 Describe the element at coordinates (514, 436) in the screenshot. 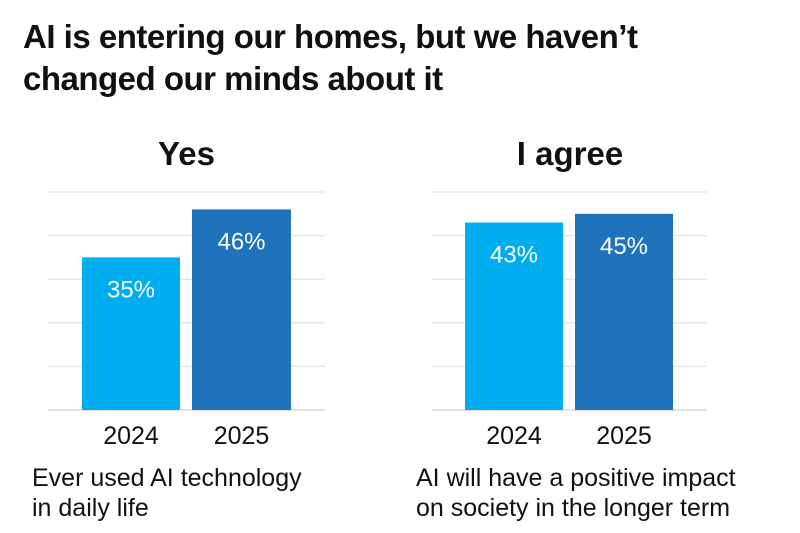

I see `right-x-tick-2024: 2024` at that location.